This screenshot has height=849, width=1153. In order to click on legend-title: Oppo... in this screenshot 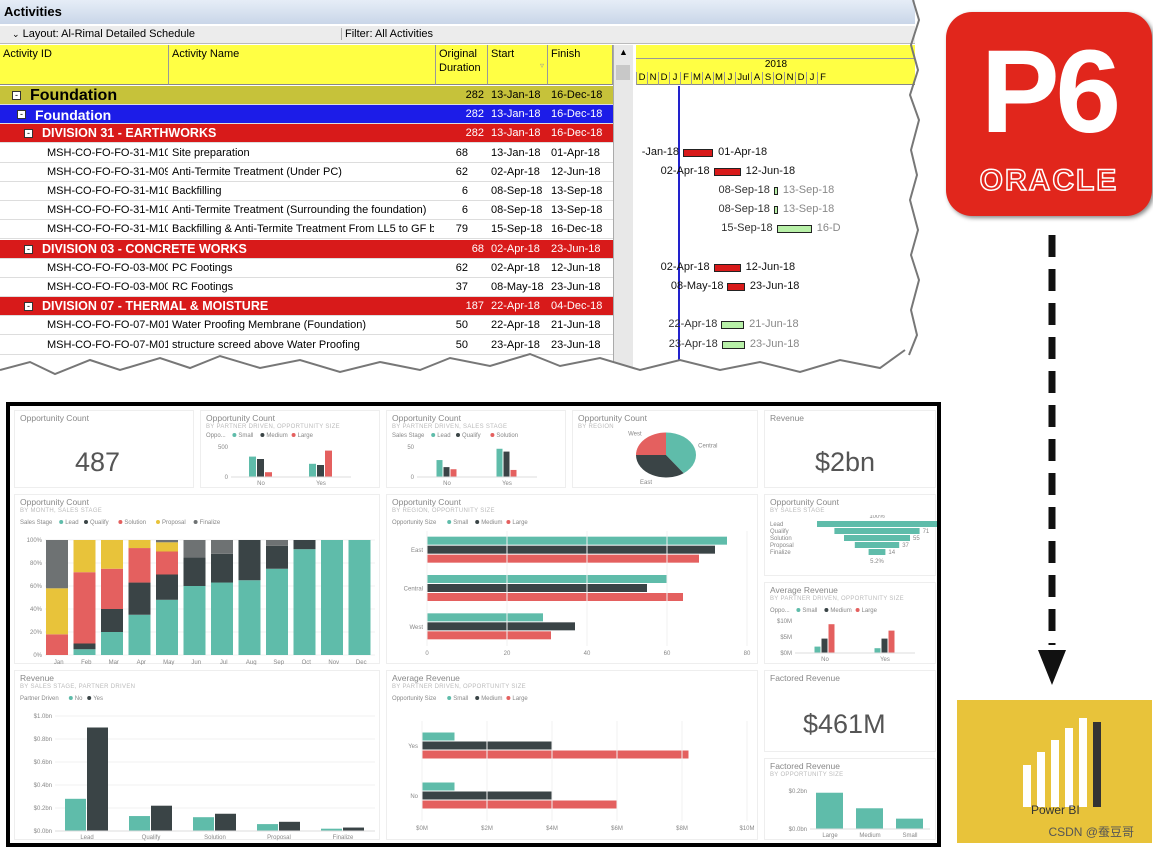, I will do `click(216, 436)`.